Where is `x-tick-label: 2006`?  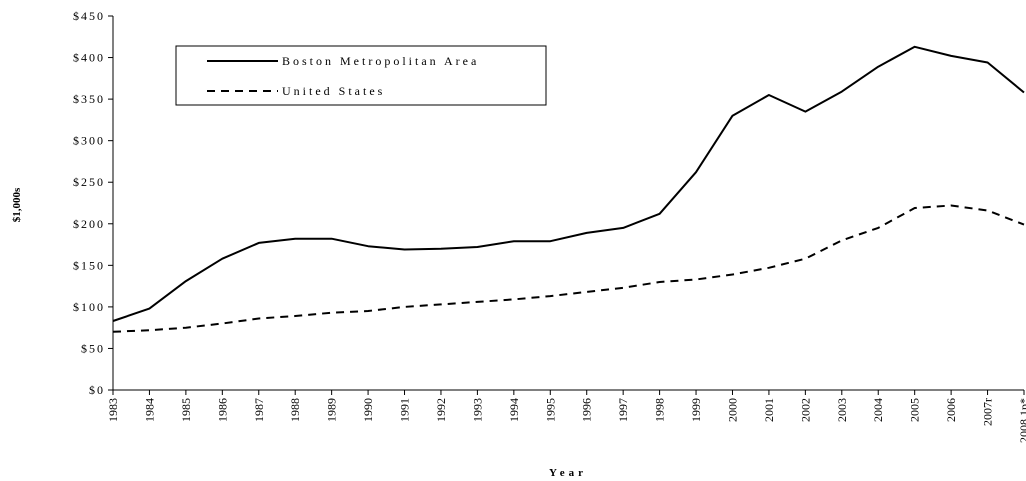
x-tick-label: 2006 is located at coordinates (951, 410).